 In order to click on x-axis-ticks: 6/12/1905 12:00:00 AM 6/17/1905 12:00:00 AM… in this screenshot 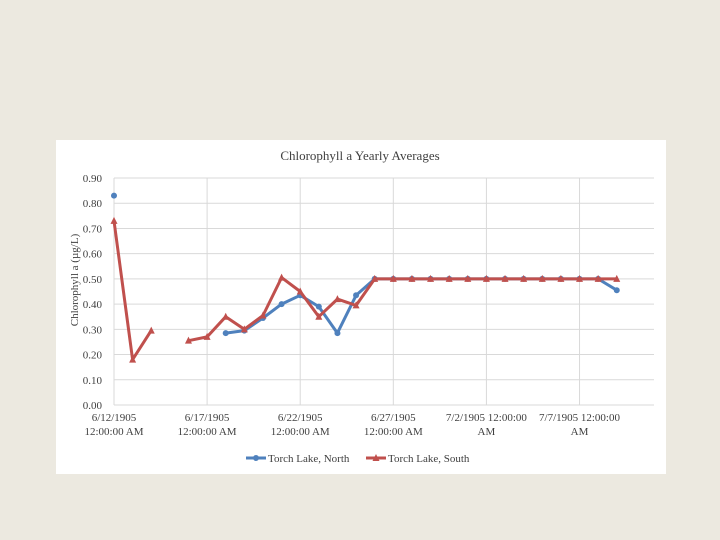, I will do `click(353, 425)`.